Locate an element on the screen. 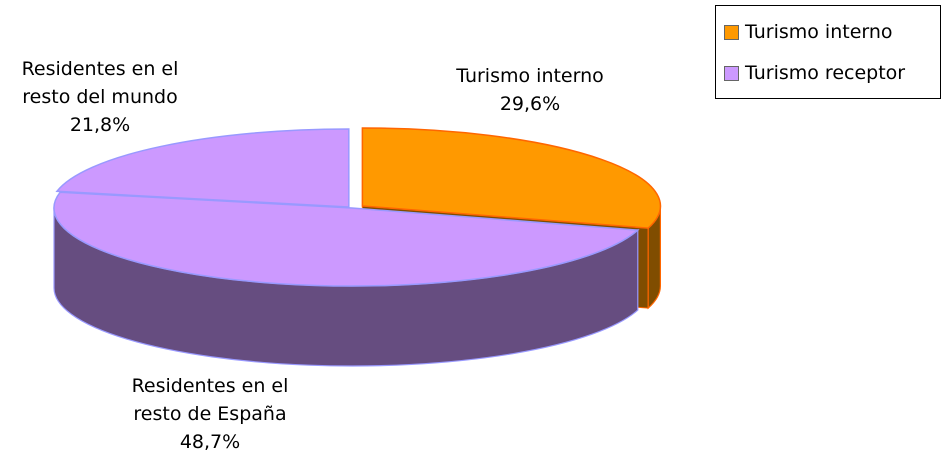 This screenshot has height=466, width=949. slice-category: Turismo interno is located at coordinates (530, 76).